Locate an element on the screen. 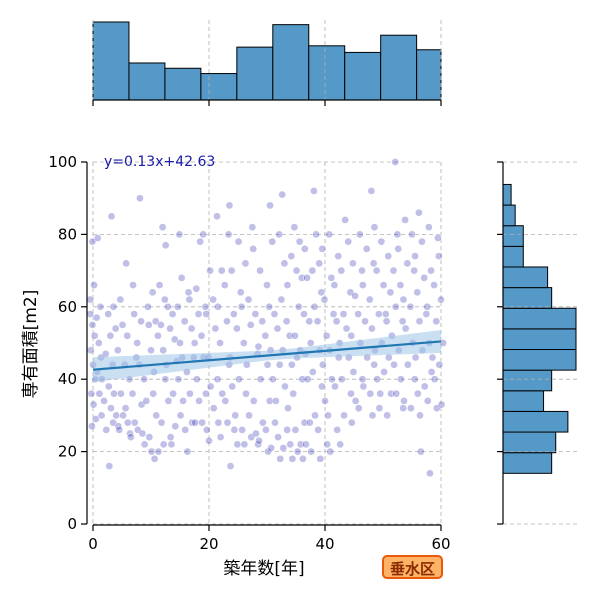 The height and width of the screenshot is (600, 600). y-tick-label: 0 is located at coordinates (72, 524).